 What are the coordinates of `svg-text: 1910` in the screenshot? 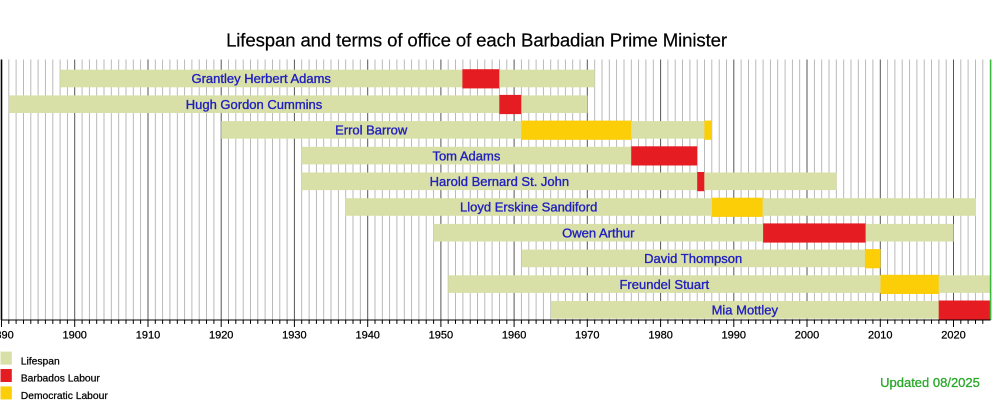 It's located at (148, 336).